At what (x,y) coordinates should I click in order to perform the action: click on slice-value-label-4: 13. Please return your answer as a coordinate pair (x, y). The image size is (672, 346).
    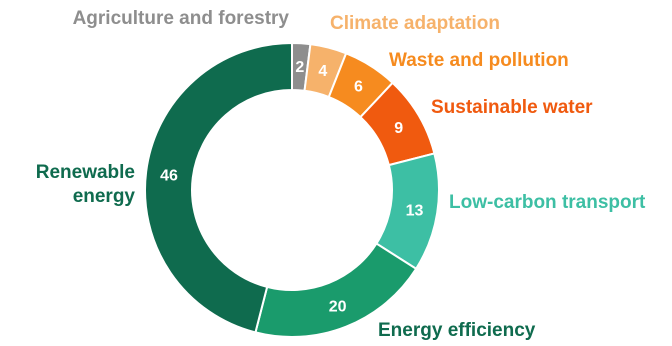
    Looking at the image, I should click on (415, 210).